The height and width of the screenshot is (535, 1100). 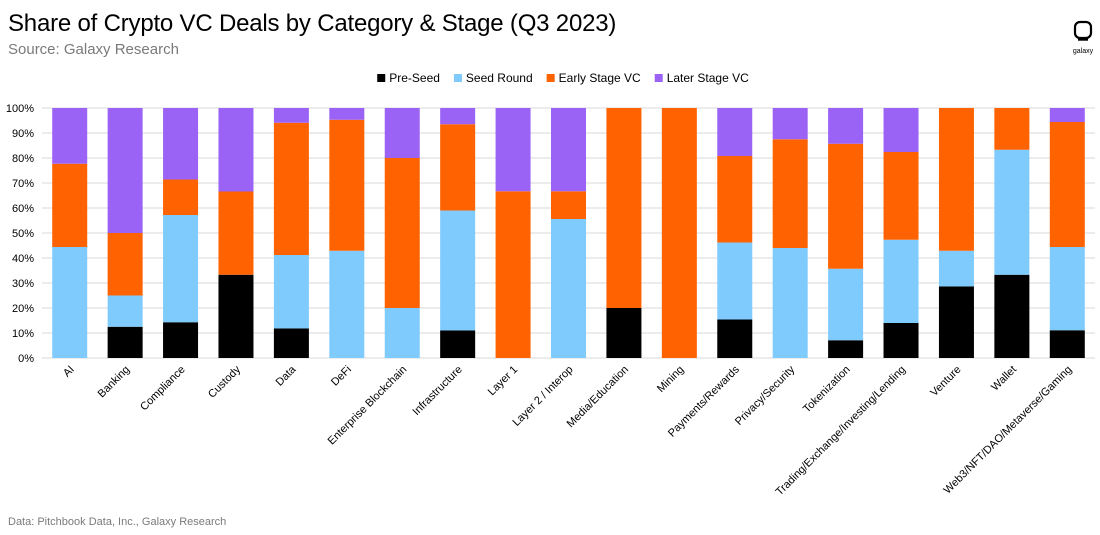 What do you see at coordinates (550, 78) in the screenshot?
I see `legend-swatch-early-stage-vc` at bounding box center [550, 78].